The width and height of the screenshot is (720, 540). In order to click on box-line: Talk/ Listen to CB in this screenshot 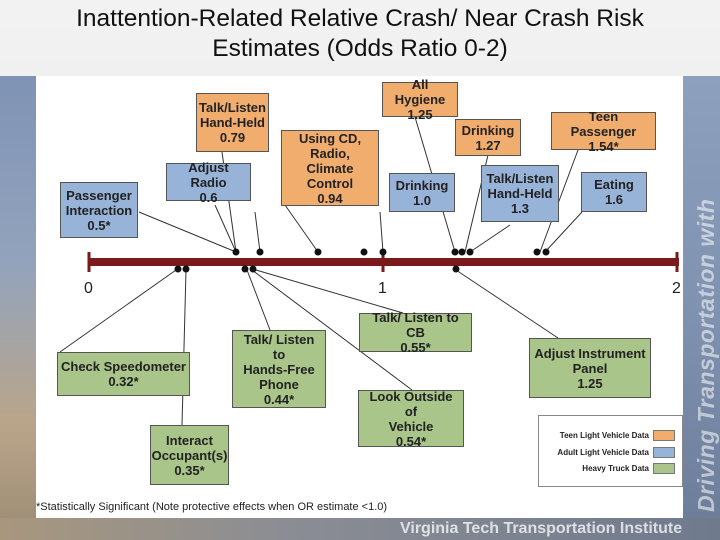, I will do `click(415, 325)`.